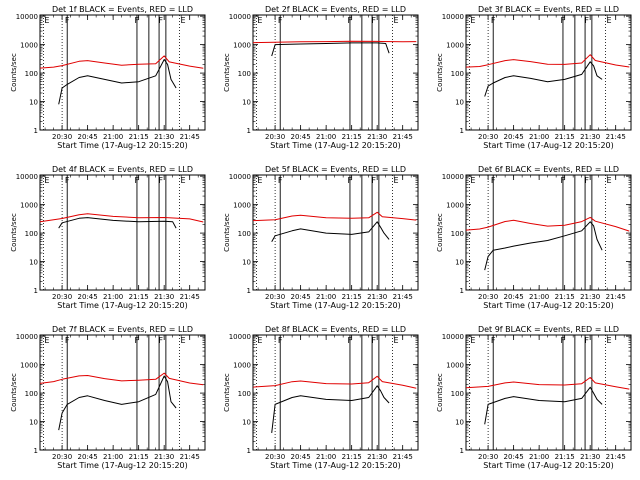 This screenshot has height=480, width=640. Describe the element at coordinates (326, 457) in the screenshot. I see `x-tick-label: 21:00` at that location.